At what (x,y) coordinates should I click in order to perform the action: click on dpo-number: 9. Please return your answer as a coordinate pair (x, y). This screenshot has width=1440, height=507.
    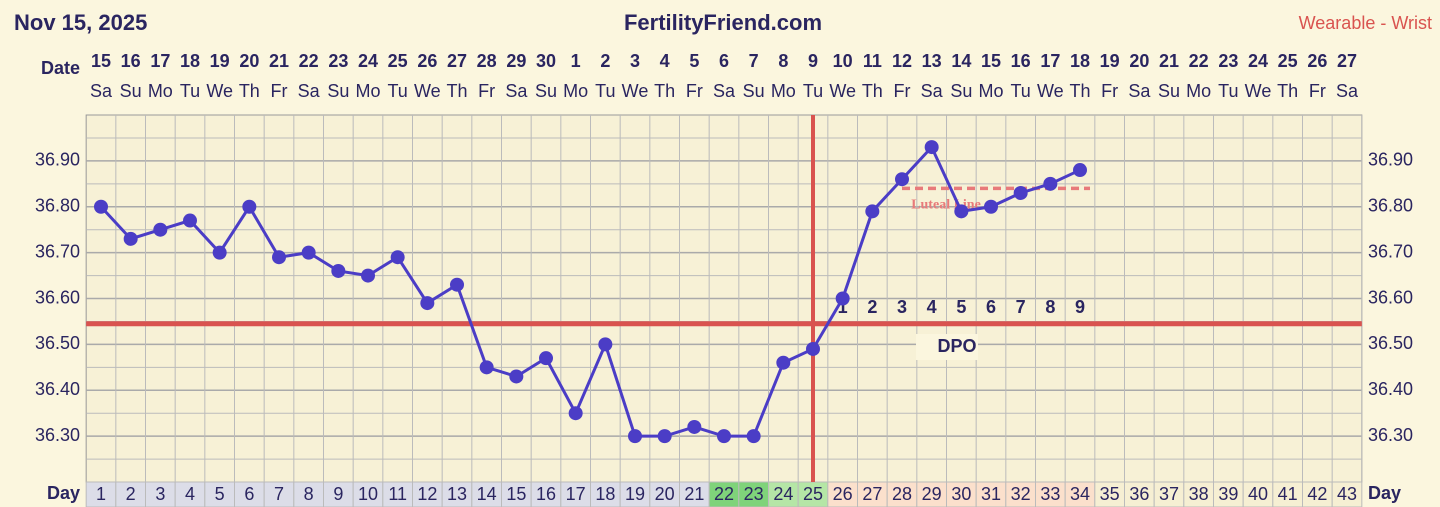
    Looking at the image, I should click on (1080, 307).